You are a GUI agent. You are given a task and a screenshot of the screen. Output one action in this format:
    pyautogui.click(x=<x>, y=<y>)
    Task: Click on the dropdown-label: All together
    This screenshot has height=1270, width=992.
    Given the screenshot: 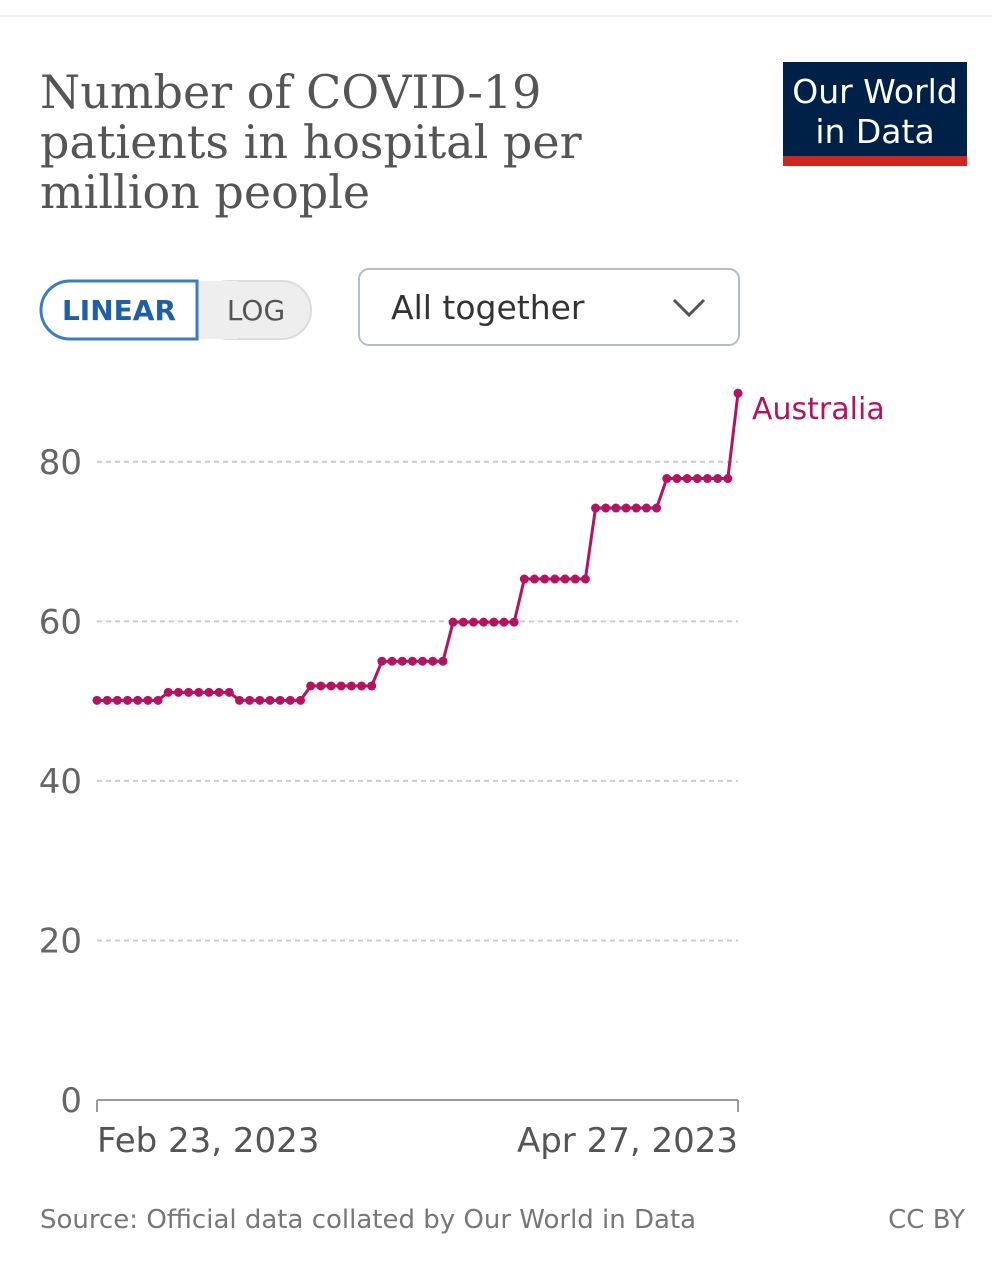 What is the action you would take?
    pyautogui.click(x=488, y=307)
    